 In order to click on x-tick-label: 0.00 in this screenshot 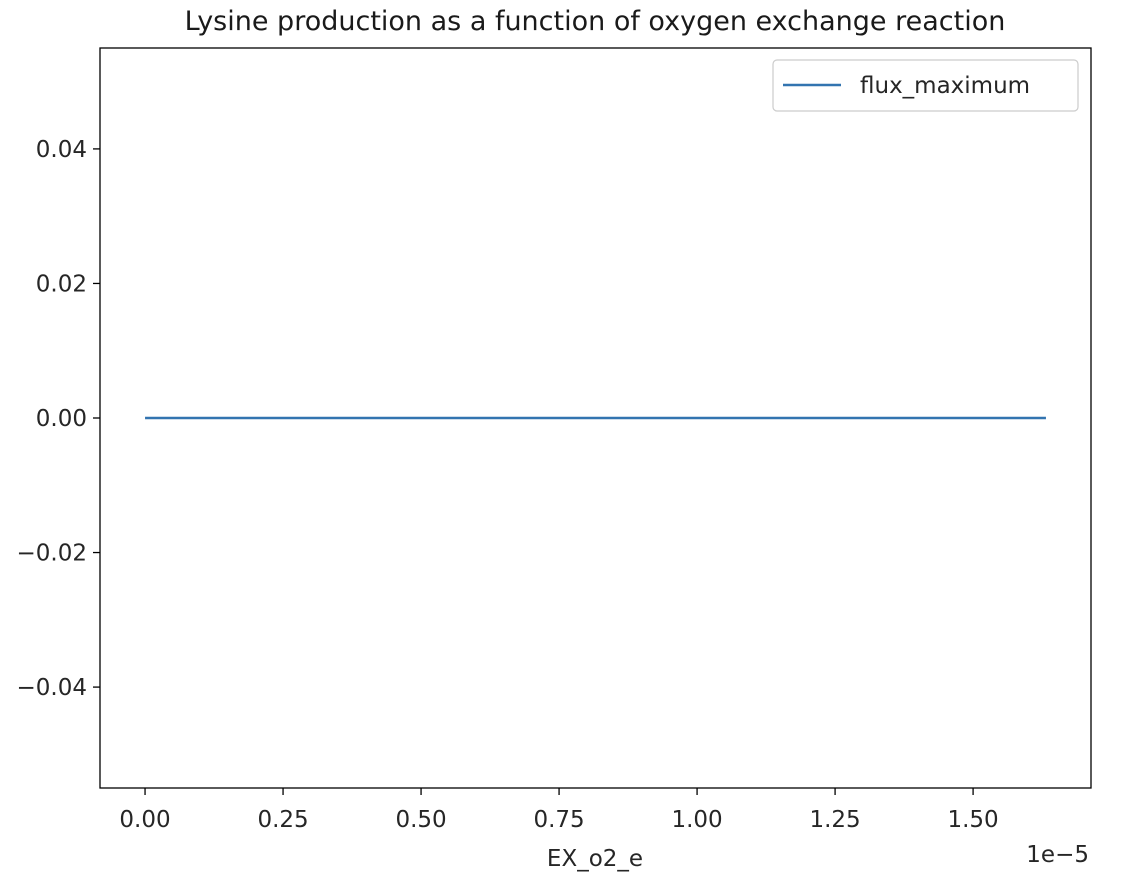, I will do `click(144, 820)`.